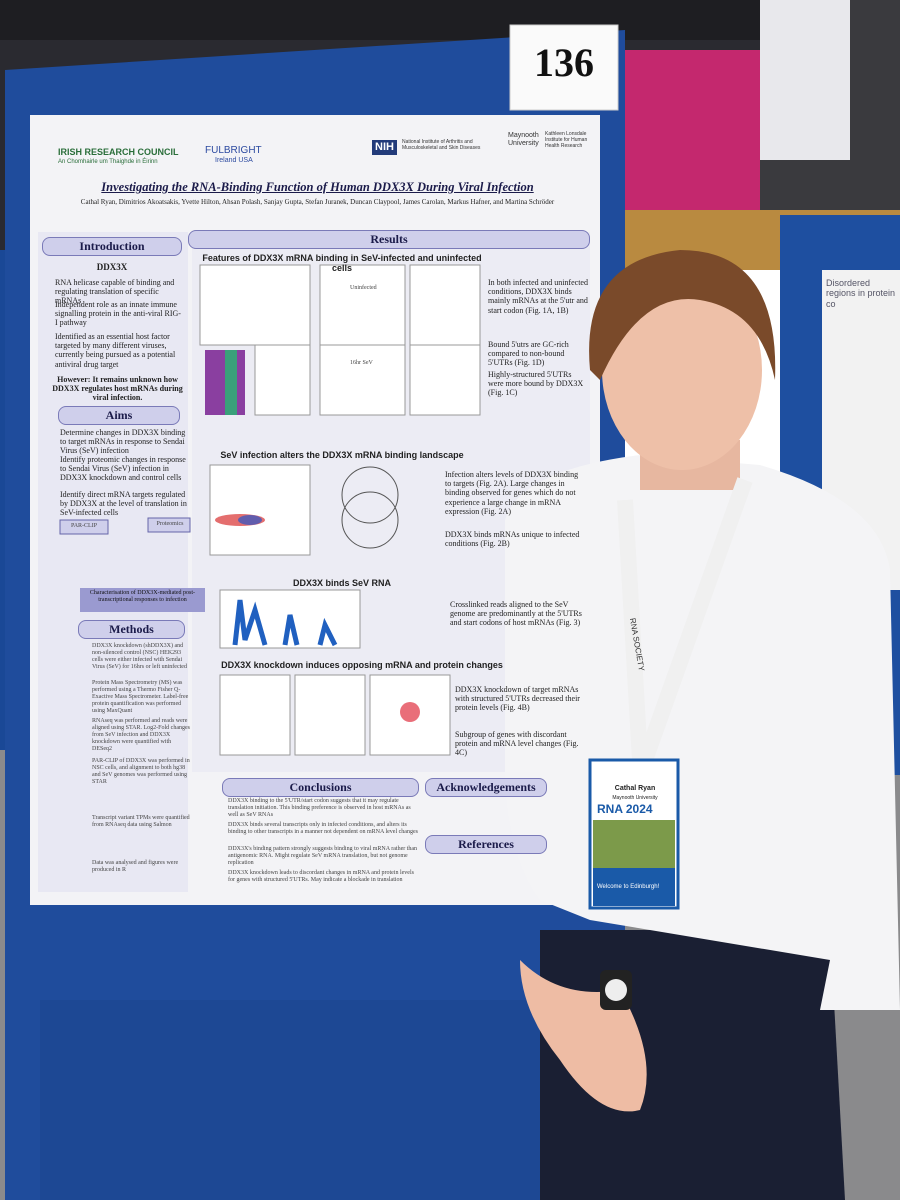 The image size is (900, 1200). I want to click on section-heading: Introduction, so click(112, 246).